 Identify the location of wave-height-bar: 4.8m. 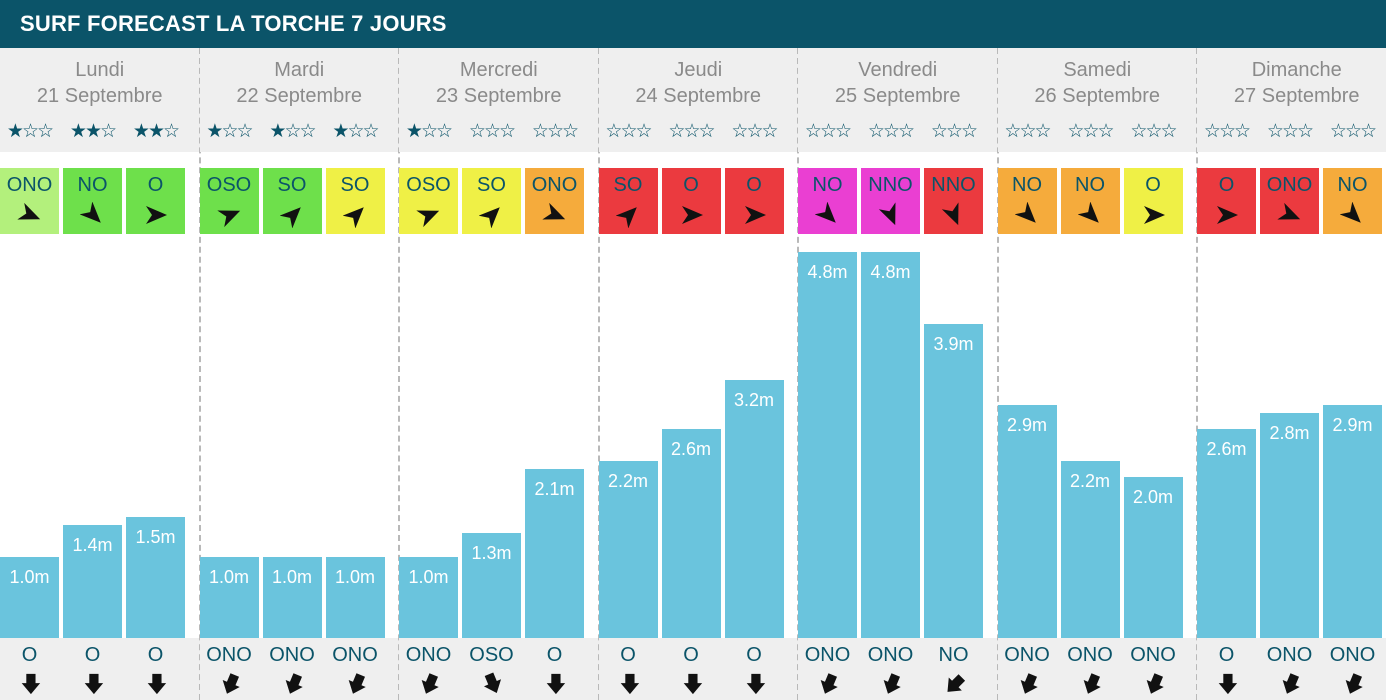
(827, 445).